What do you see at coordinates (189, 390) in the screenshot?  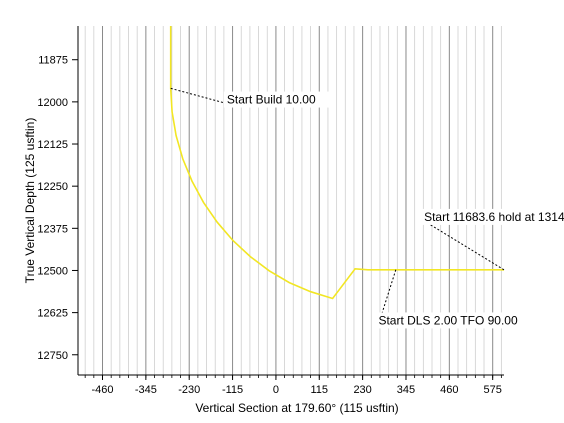 I see `x-tick-label: -230` at bounding box center [189, 390].